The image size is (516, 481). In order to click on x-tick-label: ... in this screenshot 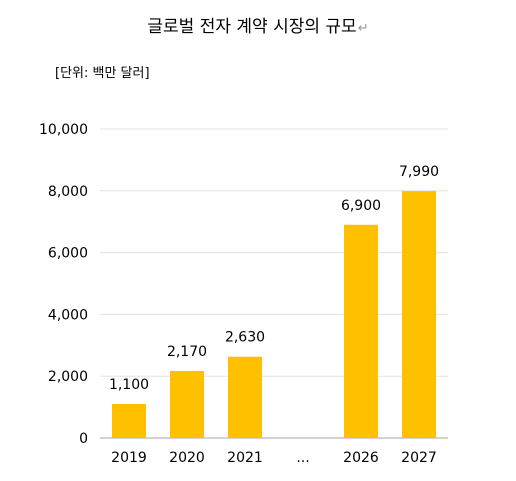, I will do `click(302, 458)`.